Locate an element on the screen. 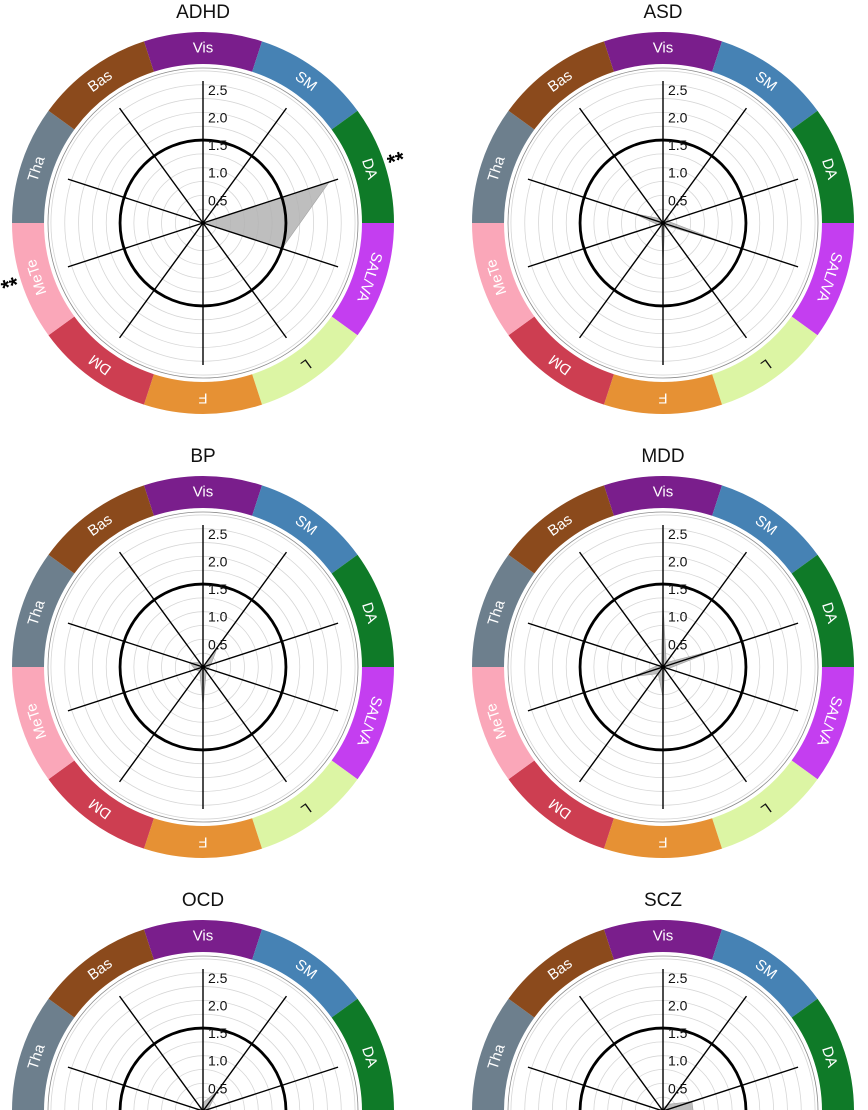 The width and height of the screenshot is (868, 1110). panel-title: SCZ is located at coordinates (663, 900).